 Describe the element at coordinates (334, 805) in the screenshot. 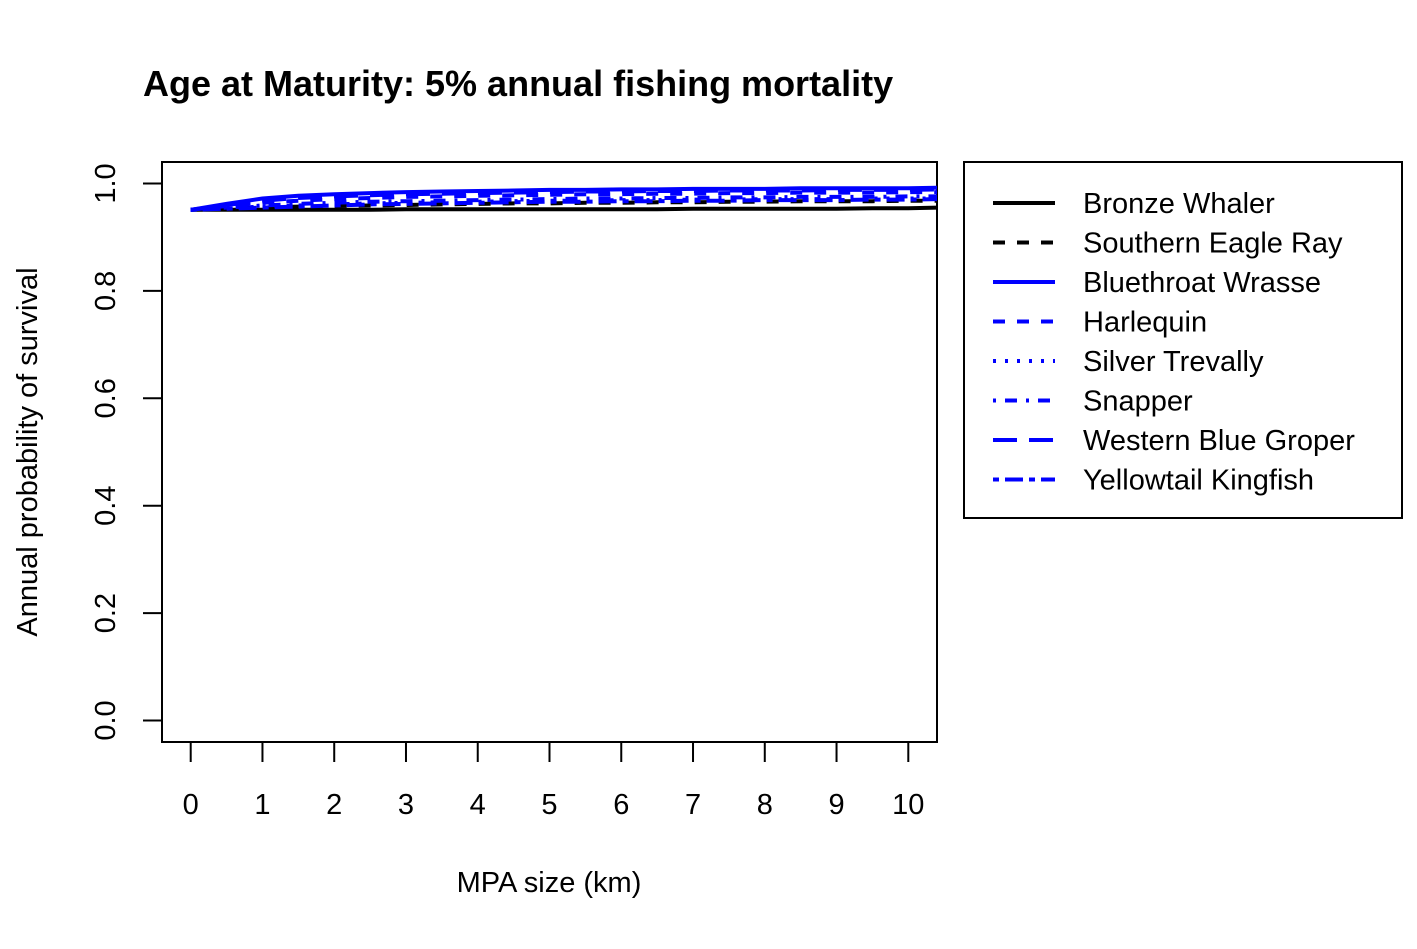

I see `x-tick-label: 2` at that location.